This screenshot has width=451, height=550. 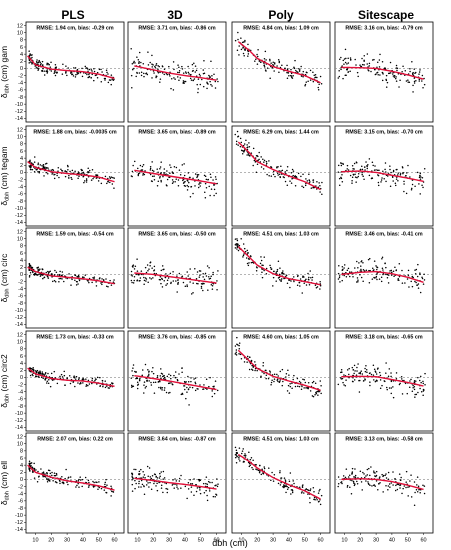 I want to click on y-tick-label: -10, so click(x=19, y=414).